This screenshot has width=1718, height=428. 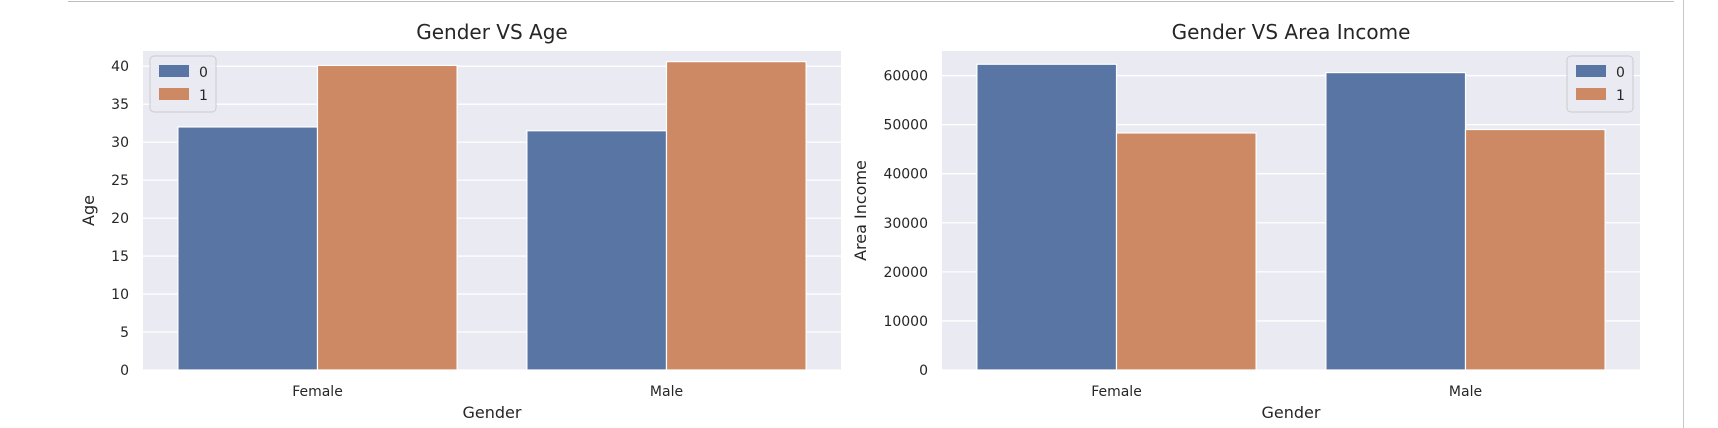 I want to click on y-tick-label: 30000, so click(x=905, y=224).